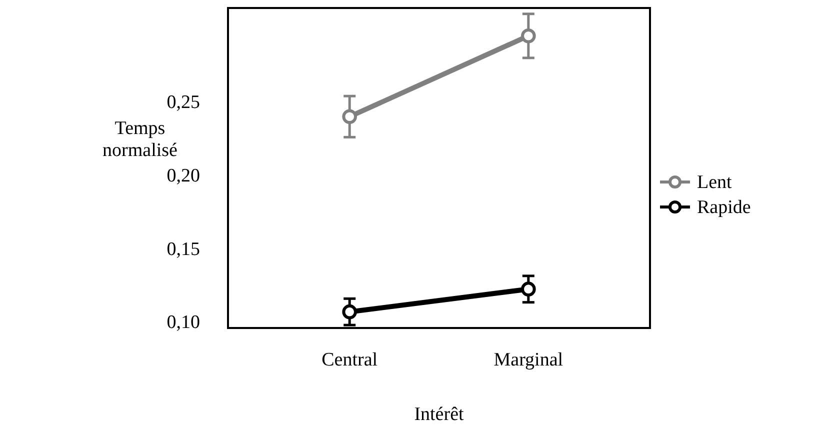 The width and height of the screenshot is (823, 432). What do you see at coordinates (140, 139) in the screenshot?
I see `y-axis-title: Temps normalisé` at bounding box center [140, 139].